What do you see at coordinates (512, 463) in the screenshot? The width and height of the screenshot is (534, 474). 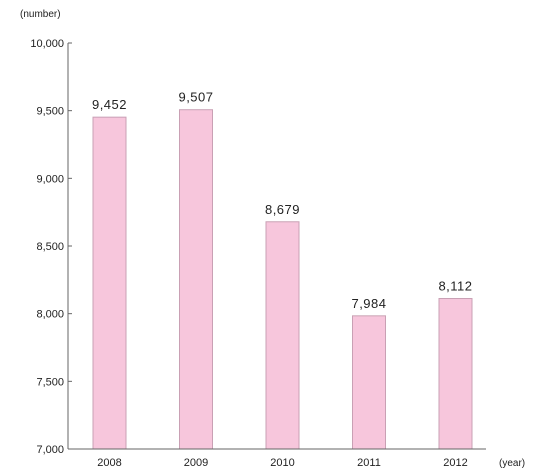 I see `x-axis-unit-label: (year)` at bounding box center [512, 463].